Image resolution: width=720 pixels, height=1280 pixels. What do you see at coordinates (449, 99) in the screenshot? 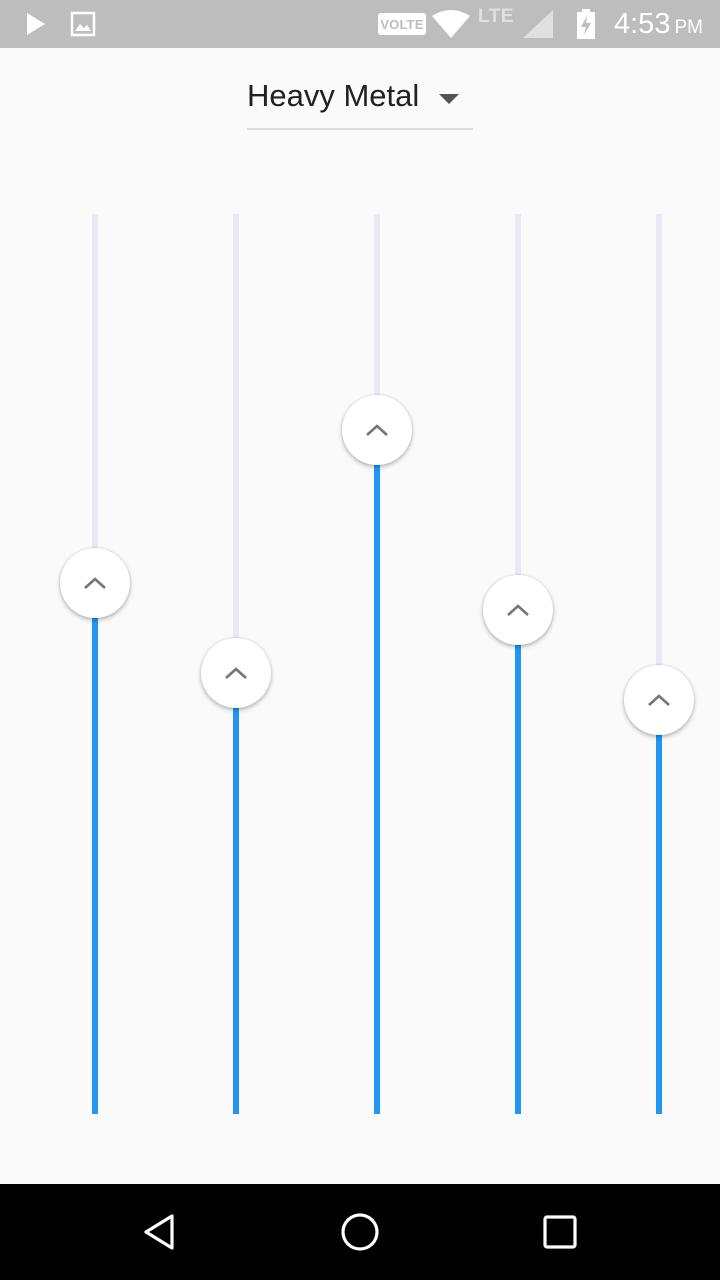
I see `dropdown-caret-icon` at bounding box center [449, 99].